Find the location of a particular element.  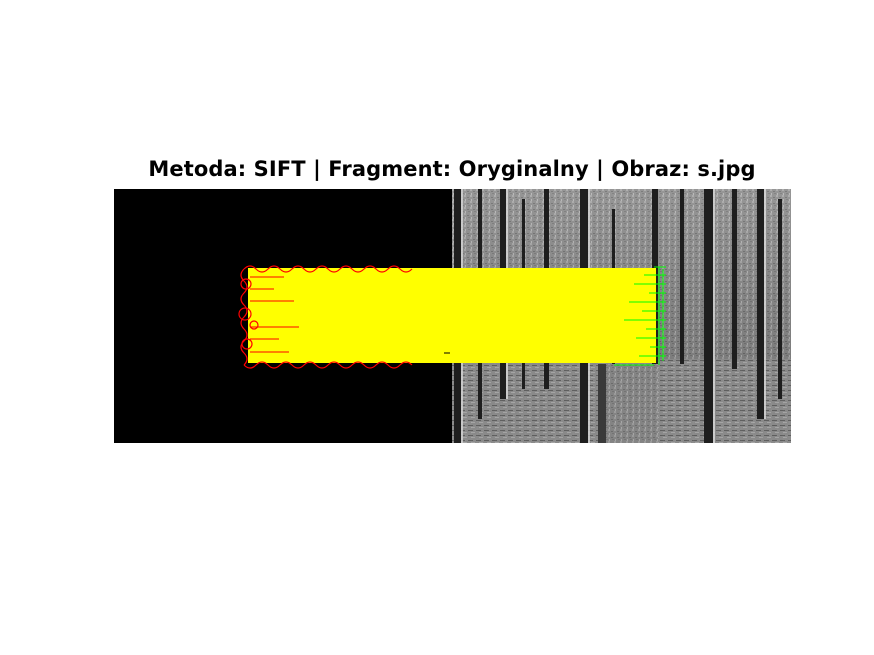

scene-keypoints is located at coordinates (640, 316).